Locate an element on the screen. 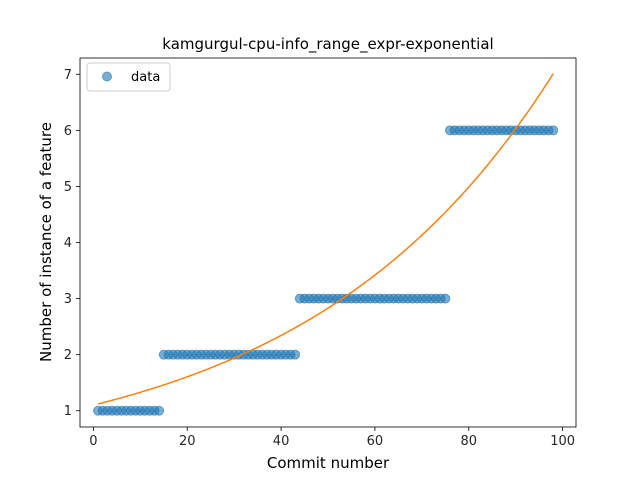  y-tick-label: 6 is located at coordinates (68, 131).